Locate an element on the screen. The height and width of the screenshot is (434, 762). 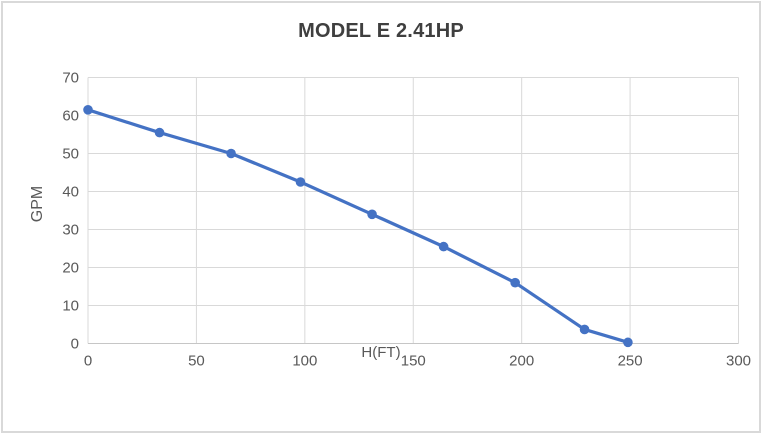
y-tick-label: 10 is located at coordinates (70, 306).